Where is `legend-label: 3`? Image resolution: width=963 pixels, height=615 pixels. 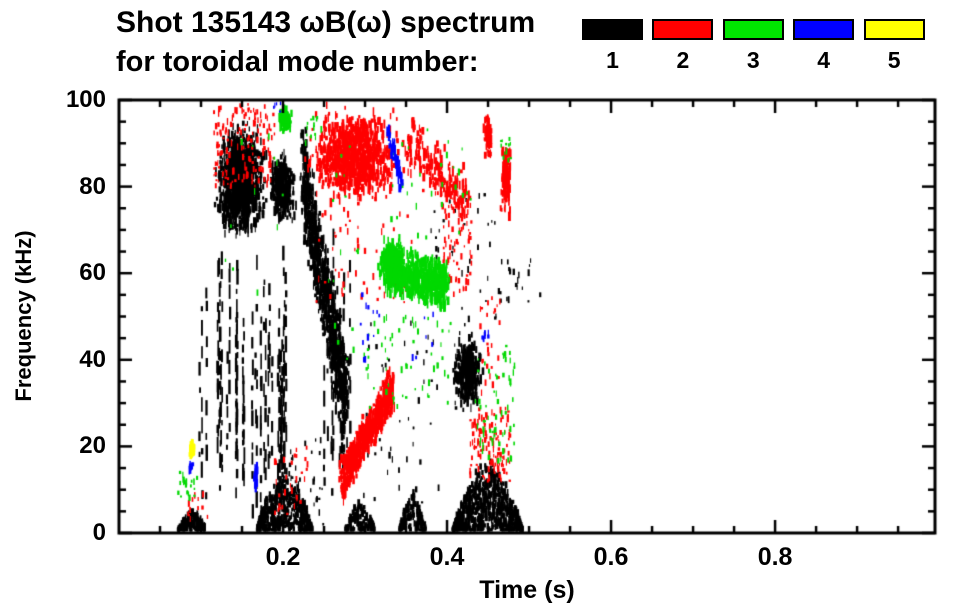 legend-label: 3 is located at coordinates (753, 60).